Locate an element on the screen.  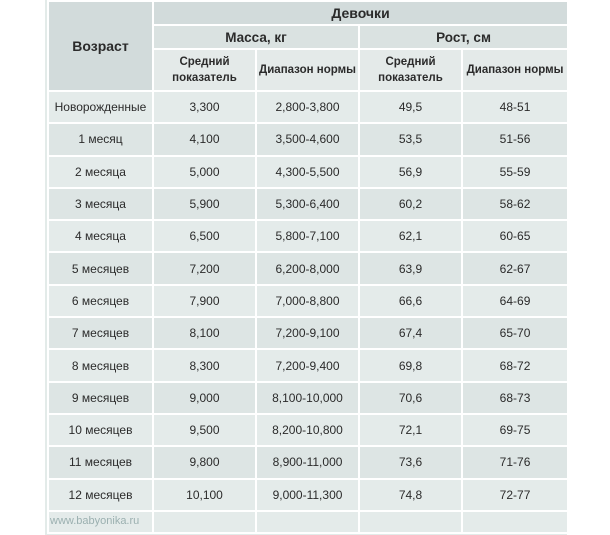
table-row: 7 месяцев 8,100 7,200-9,100 67,4 65-70 is located at coordinates (308, 333).